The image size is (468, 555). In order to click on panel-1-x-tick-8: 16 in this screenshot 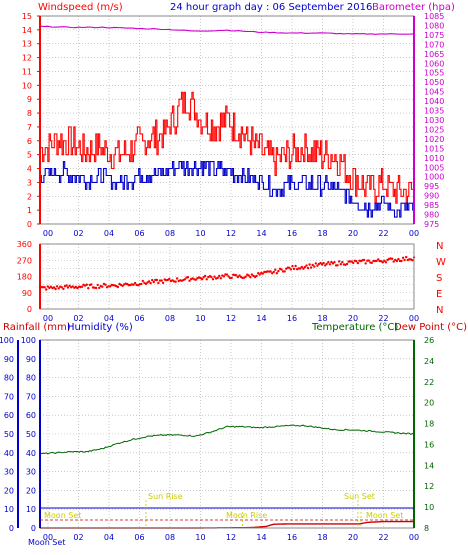, I will do `click(292, 233)`.